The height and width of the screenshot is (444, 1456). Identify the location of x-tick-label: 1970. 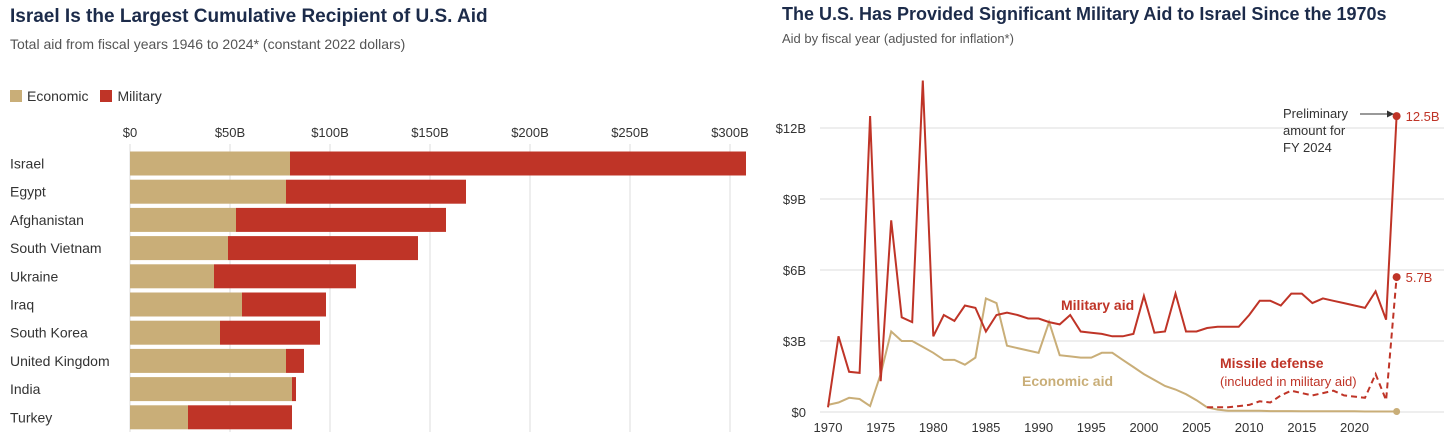
(828, 427).